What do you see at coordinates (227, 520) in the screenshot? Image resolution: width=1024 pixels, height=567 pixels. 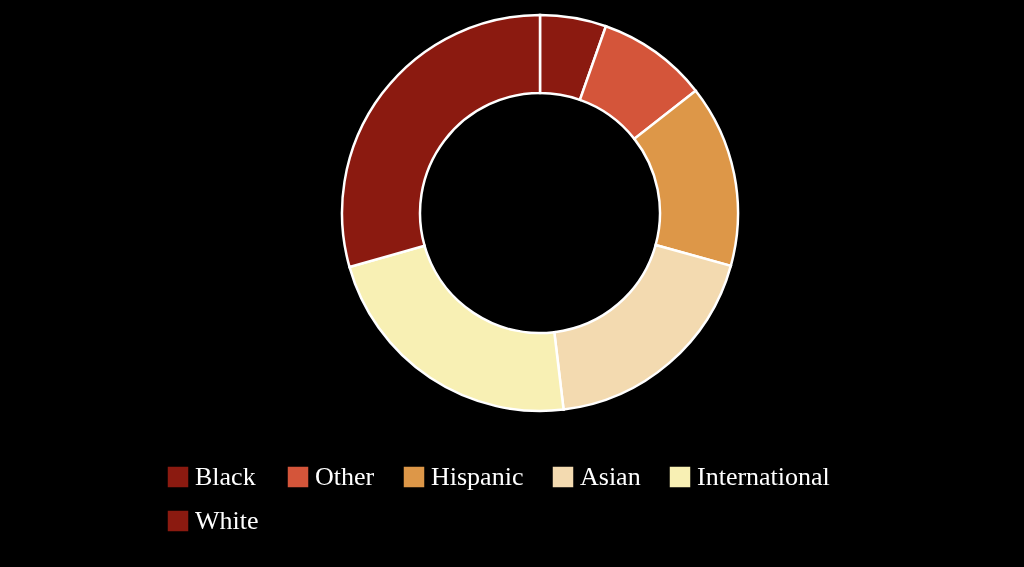 I see `legend-label: White` at bounding box center [227, 520].